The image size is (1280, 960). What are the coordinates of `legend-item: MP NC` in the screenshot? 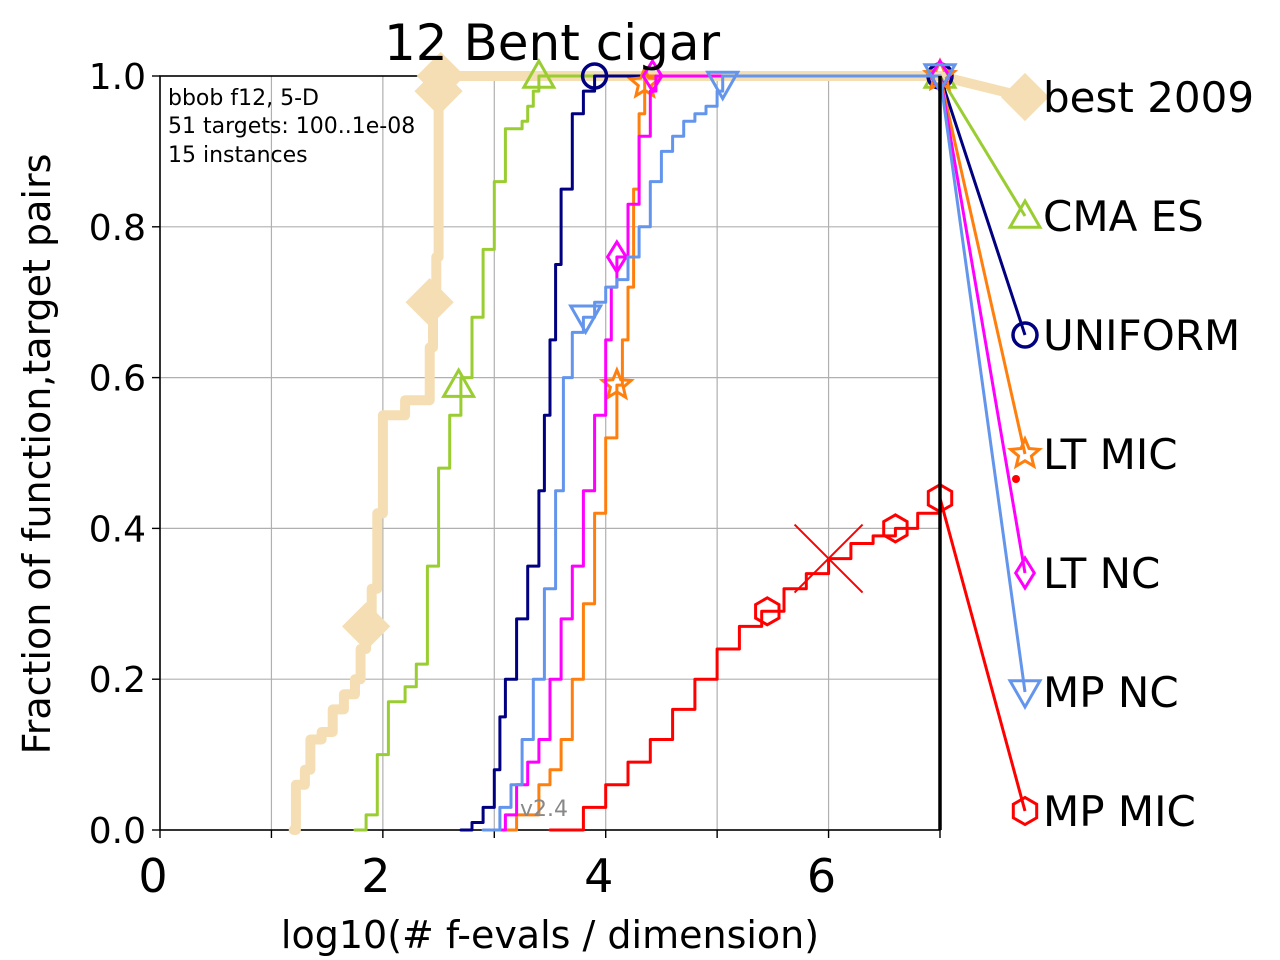 It's located at (1093, 692).